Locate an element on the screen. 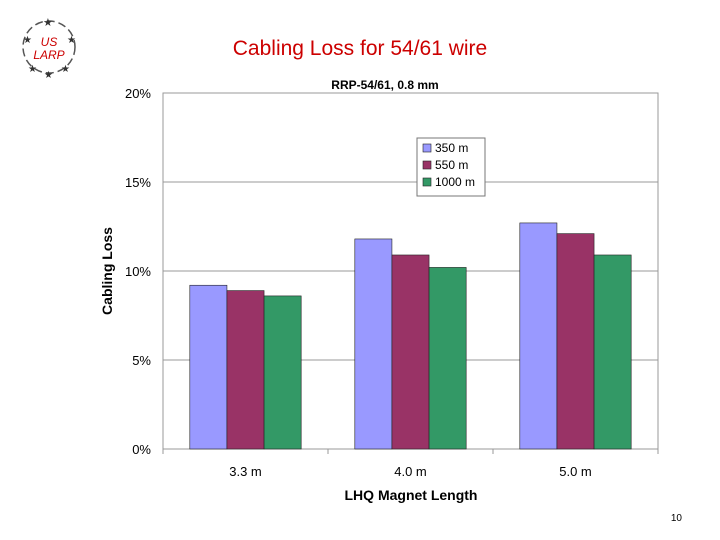 This screenshot has height=540, width=720. legend-label: 1000 m is located at coordinates (455, 182).